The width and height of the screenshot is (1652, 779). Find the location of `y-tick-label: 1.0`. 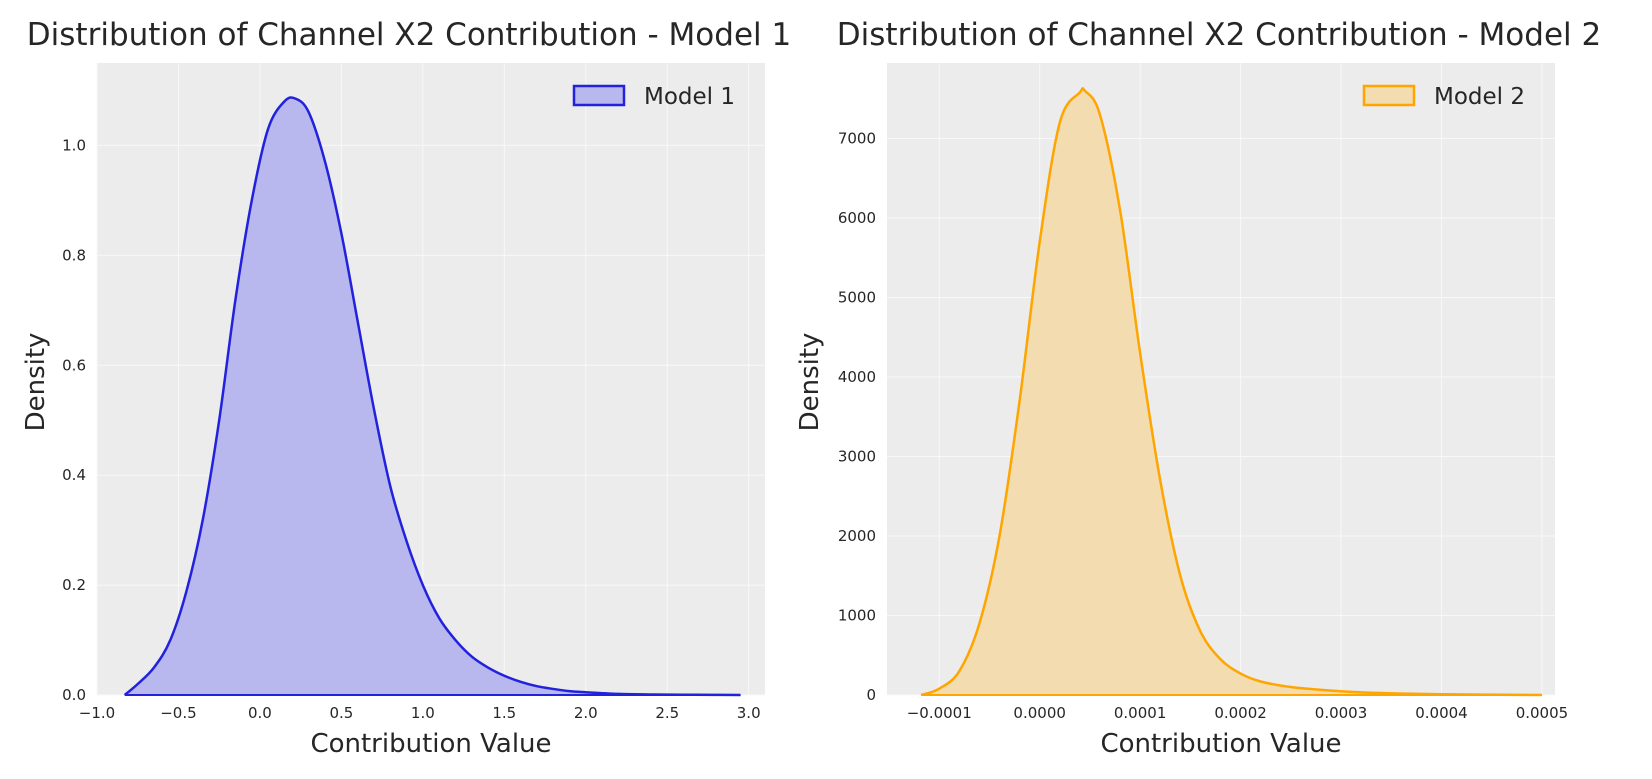

y-tick-label: 1.0 is located at coordinates (74, 145).